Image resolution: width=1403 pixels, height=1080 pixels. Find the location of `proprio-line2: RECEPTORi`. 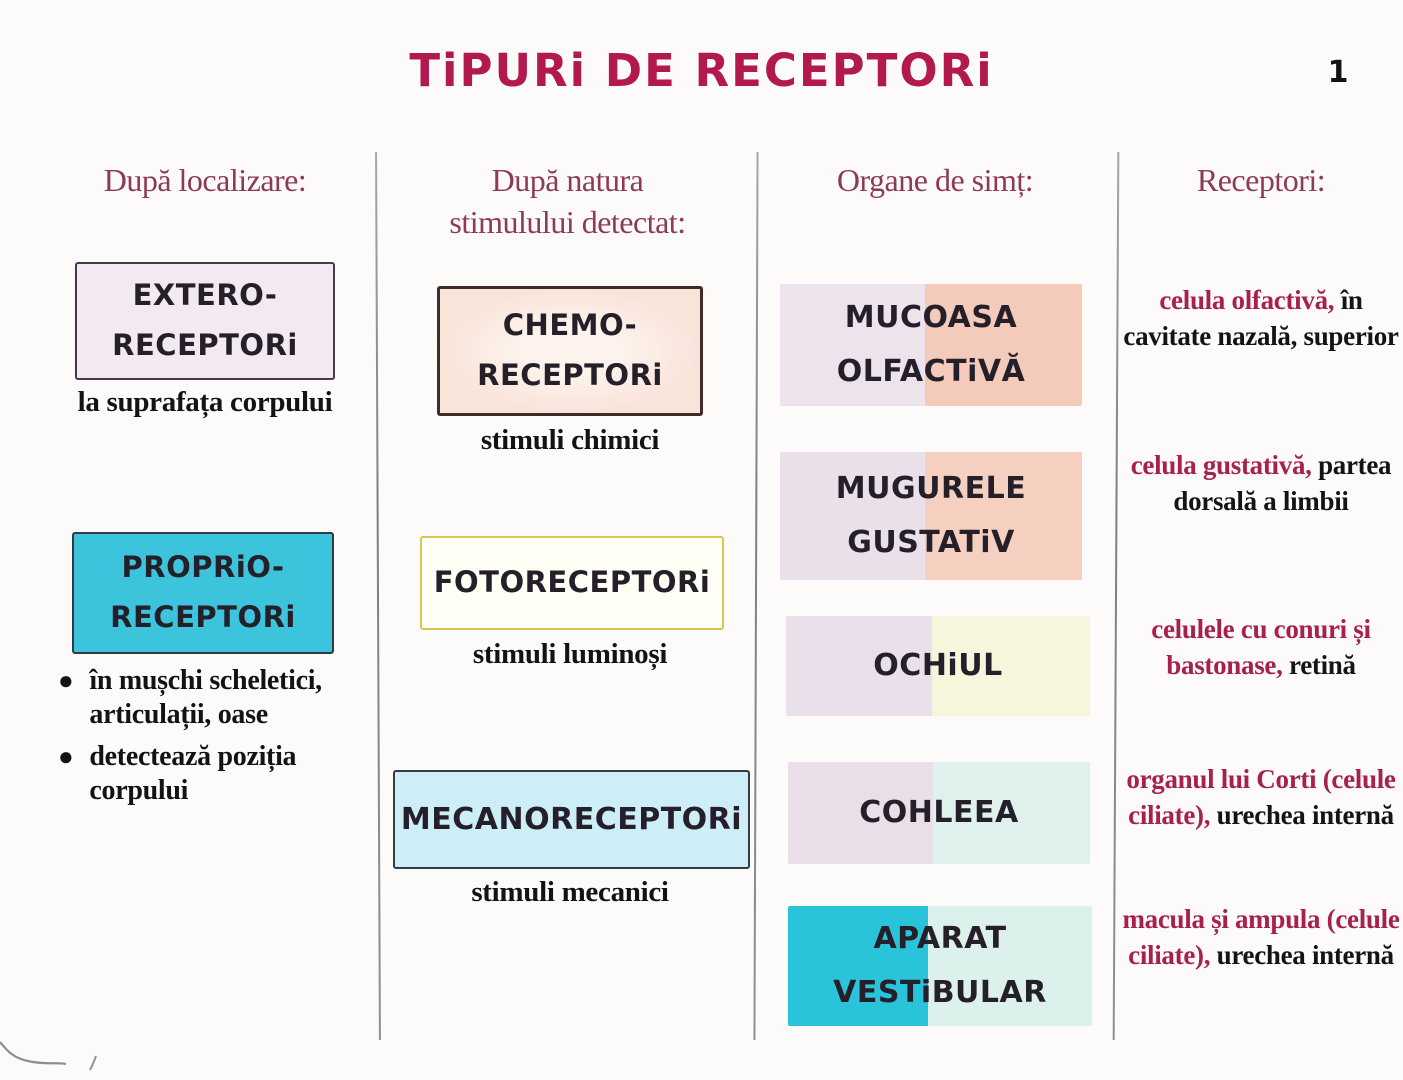

proprio-line2: RECEPTORi is located at coordinates (203, 617).